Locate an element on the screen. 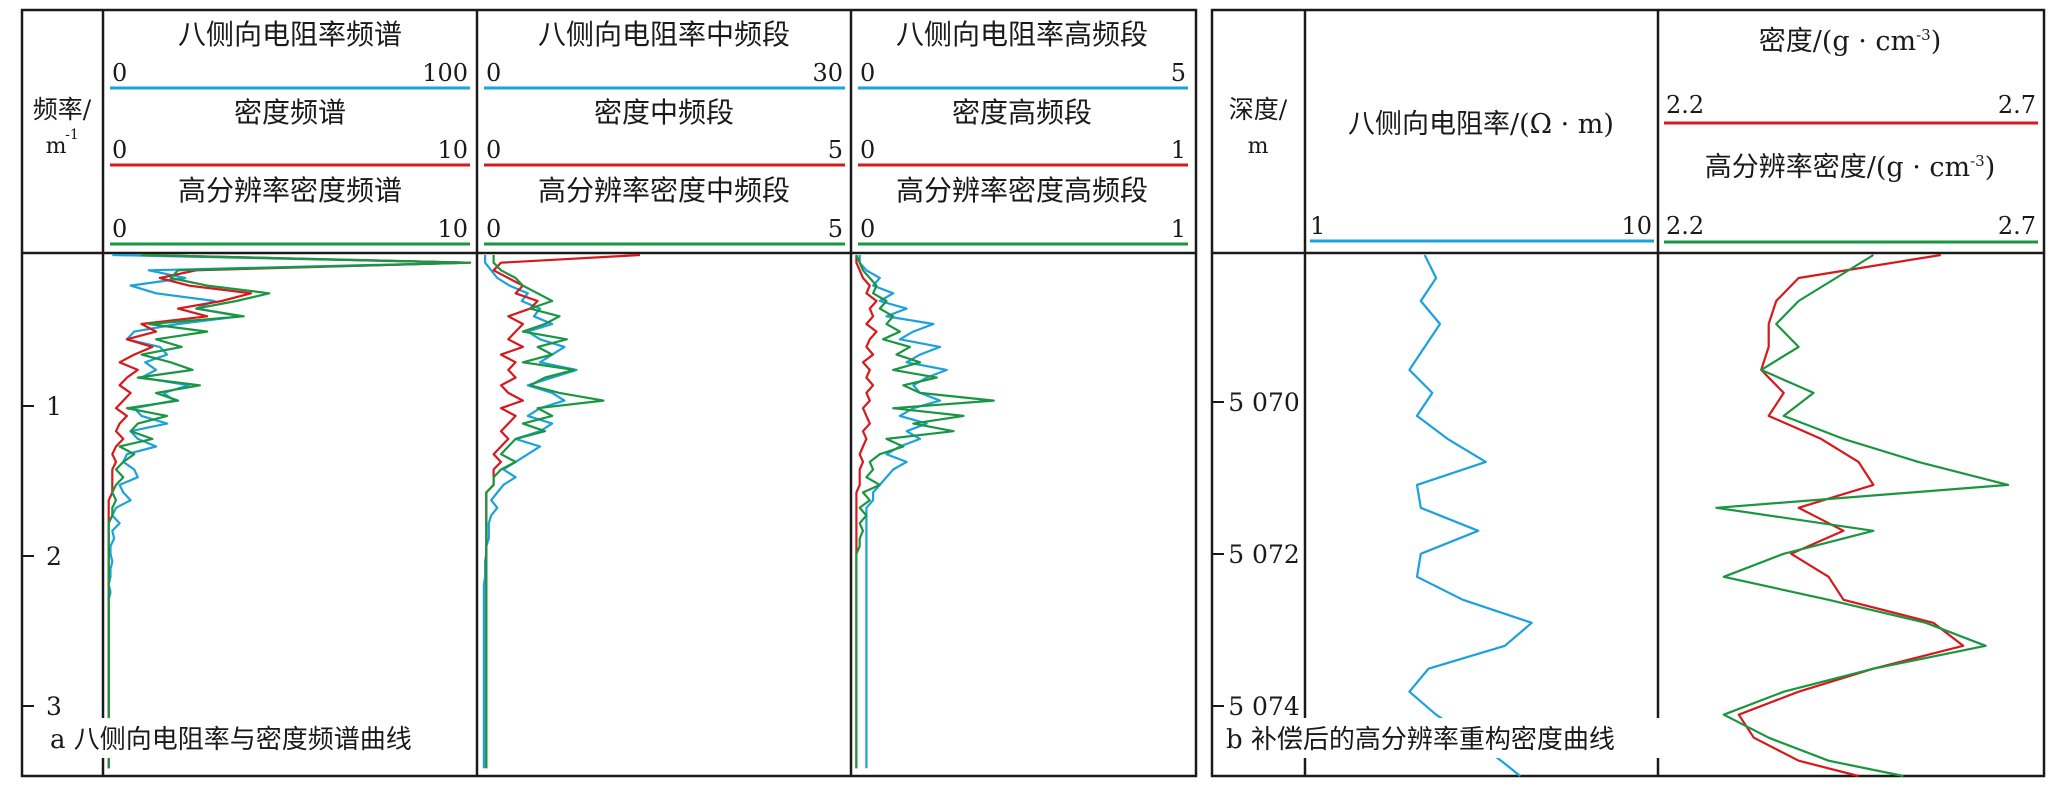 Image resolution: width=2053 pixels, height=786 pixels. track3-header-0-title: 八侧向电阻率高频段 is located at coordinates (1022, 34).